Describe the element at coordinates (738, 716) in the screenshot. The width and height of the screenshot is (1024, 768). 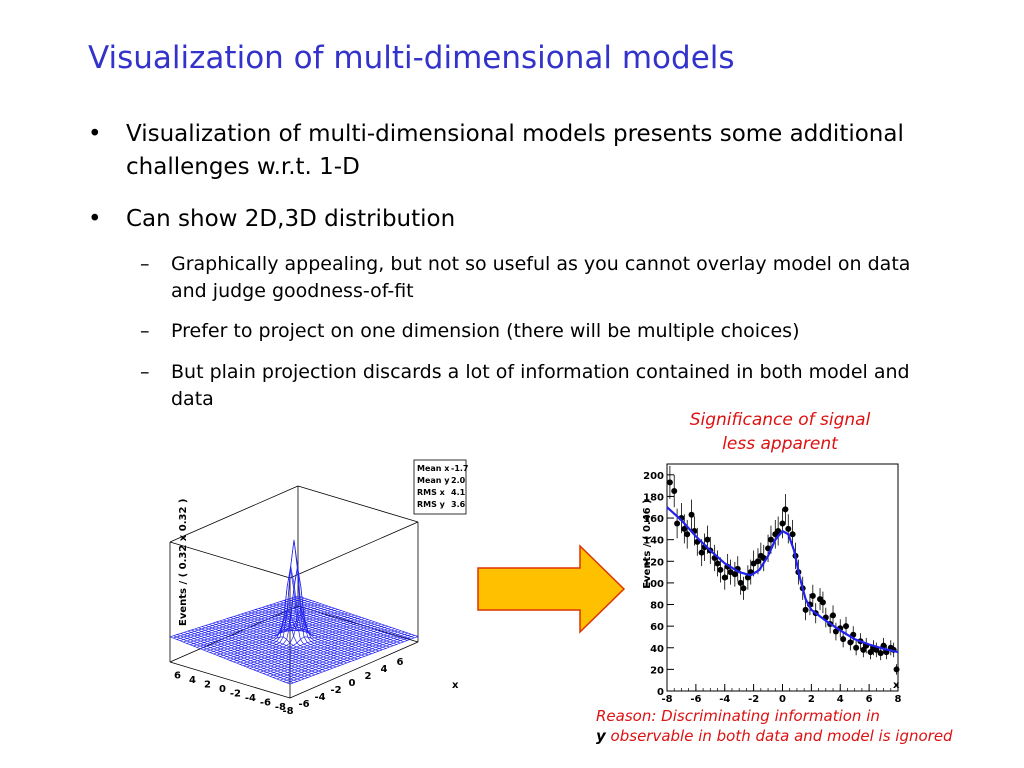
I see `reason-note-line1: Reason: Discriminating information in` at that location.